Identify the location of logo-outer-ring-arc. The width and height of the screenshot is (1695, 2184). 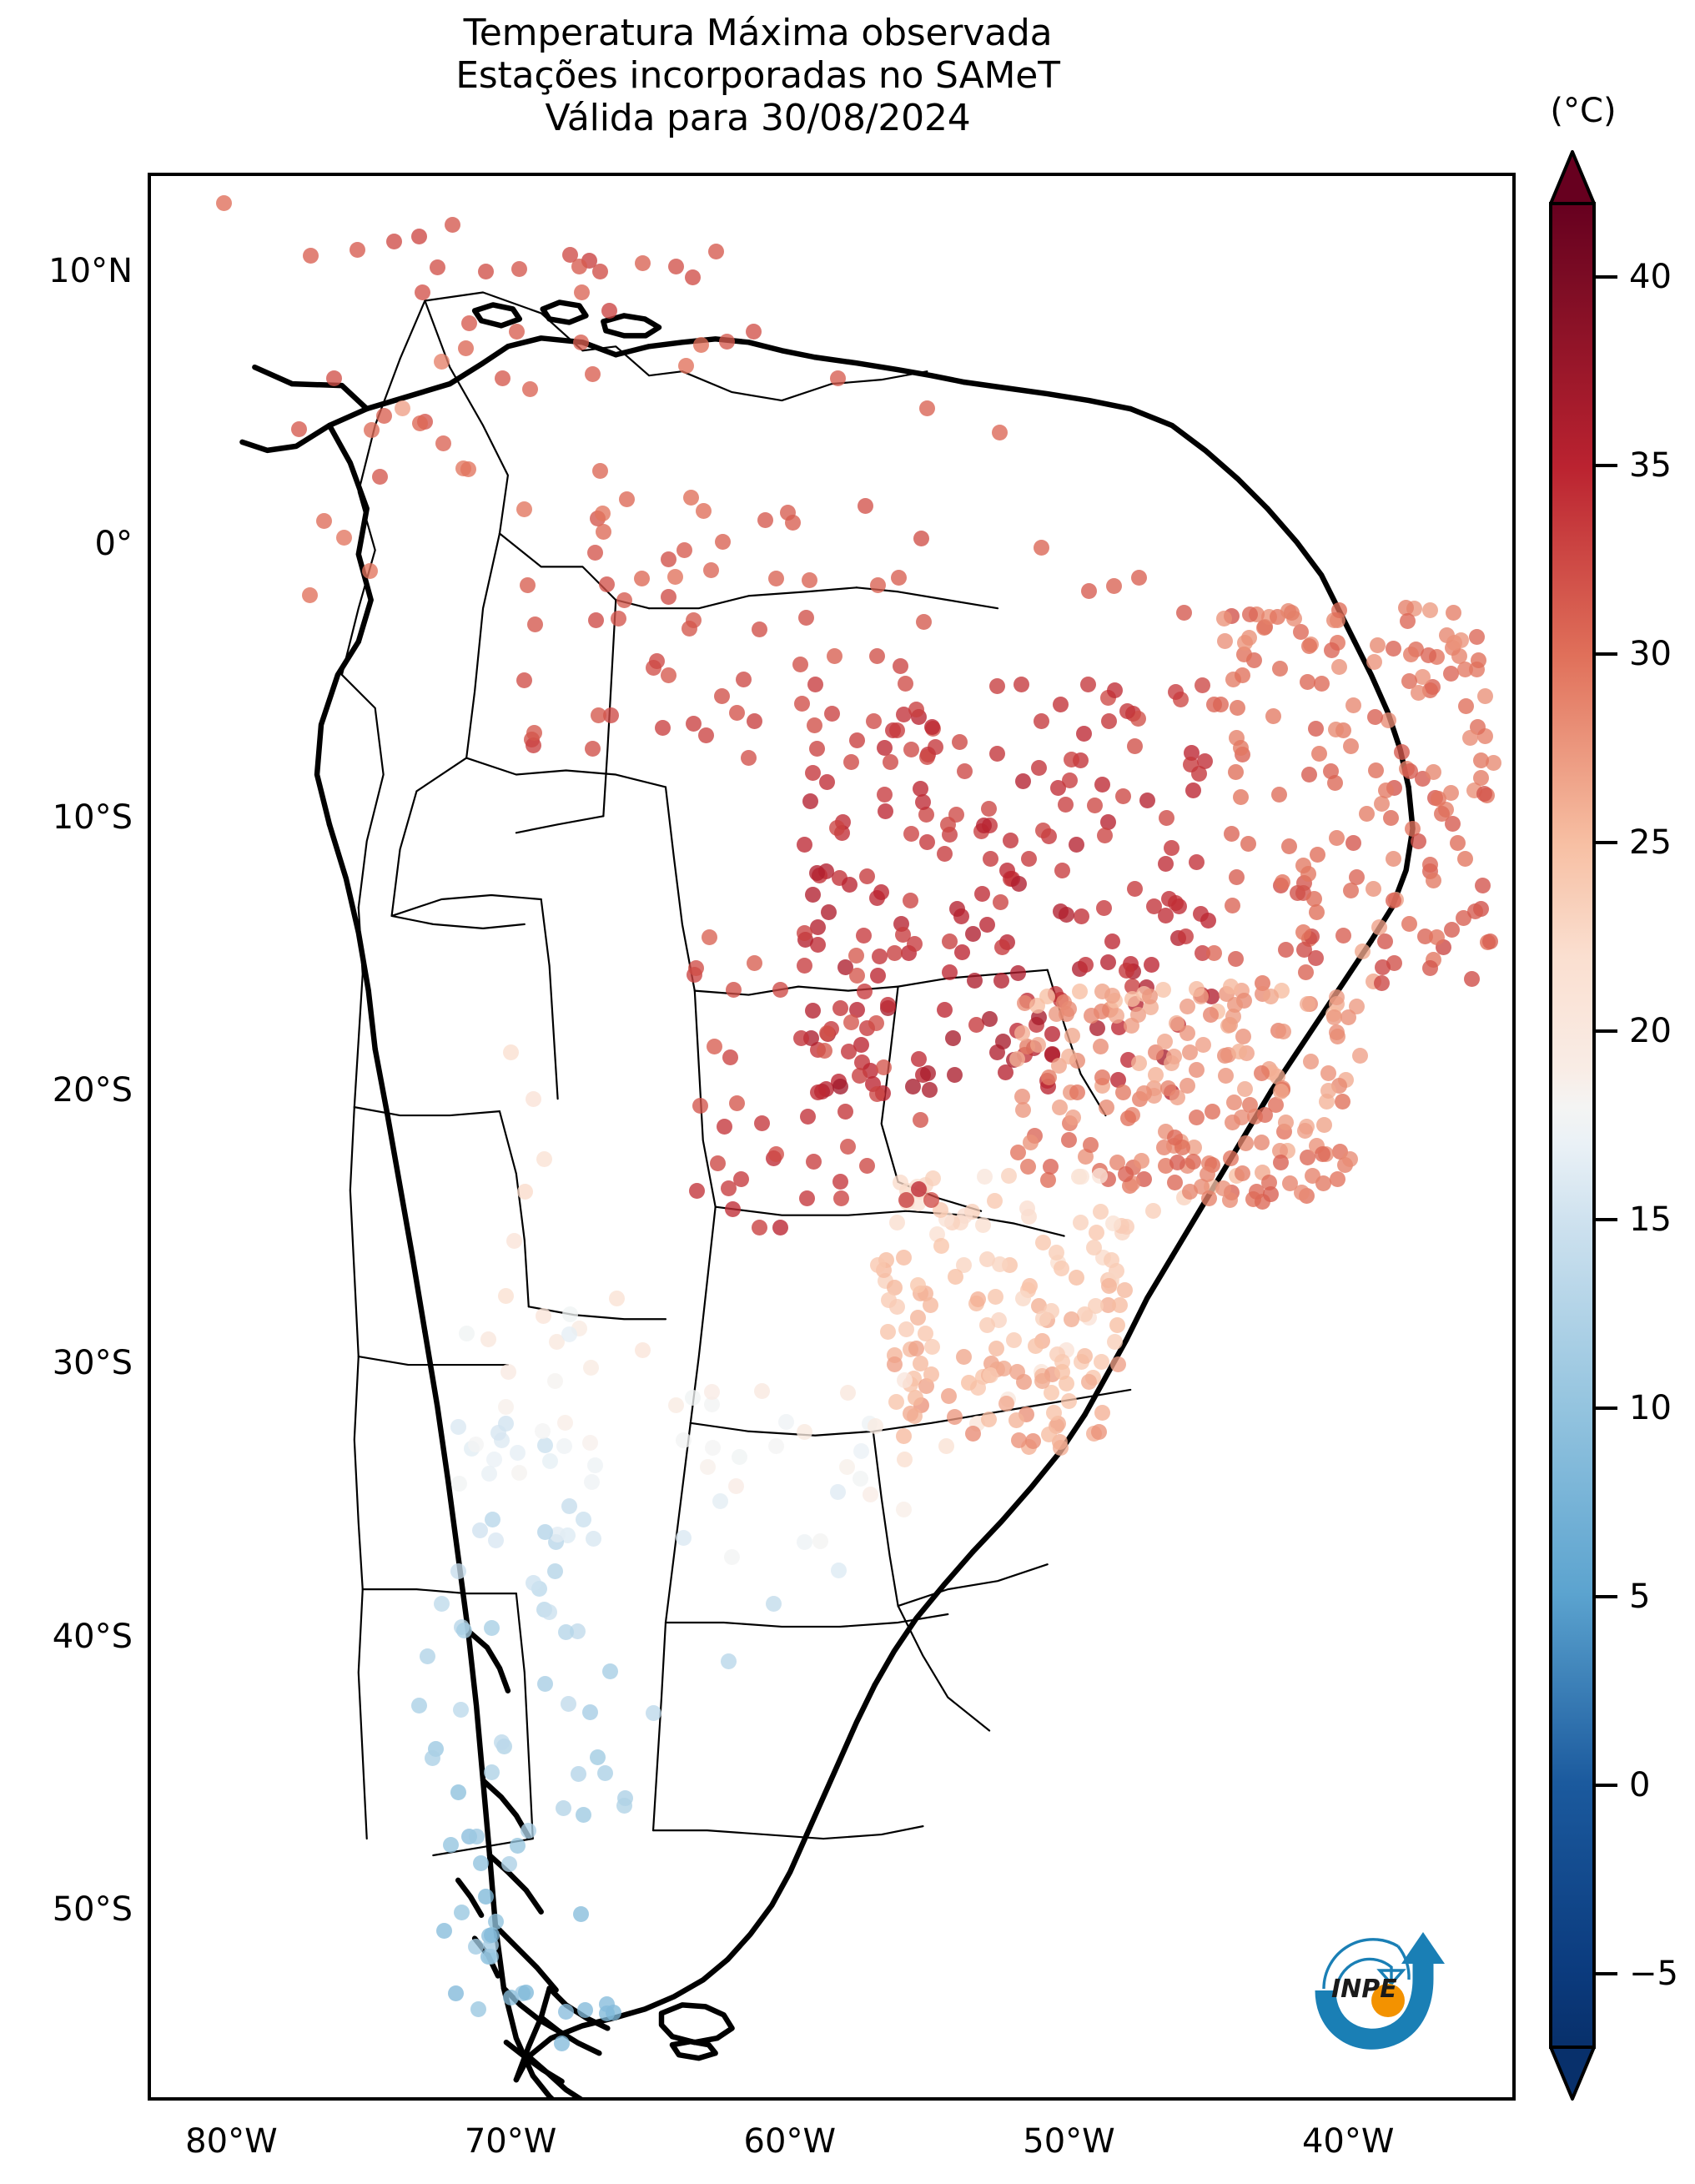
(1360, 1964).